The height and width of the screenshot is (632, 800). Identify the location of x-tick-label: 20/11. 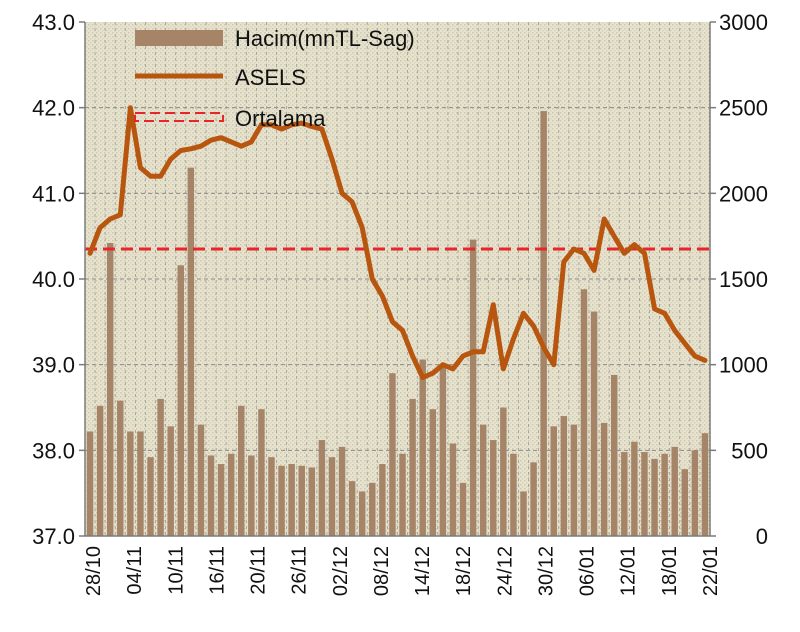
(259, 570).